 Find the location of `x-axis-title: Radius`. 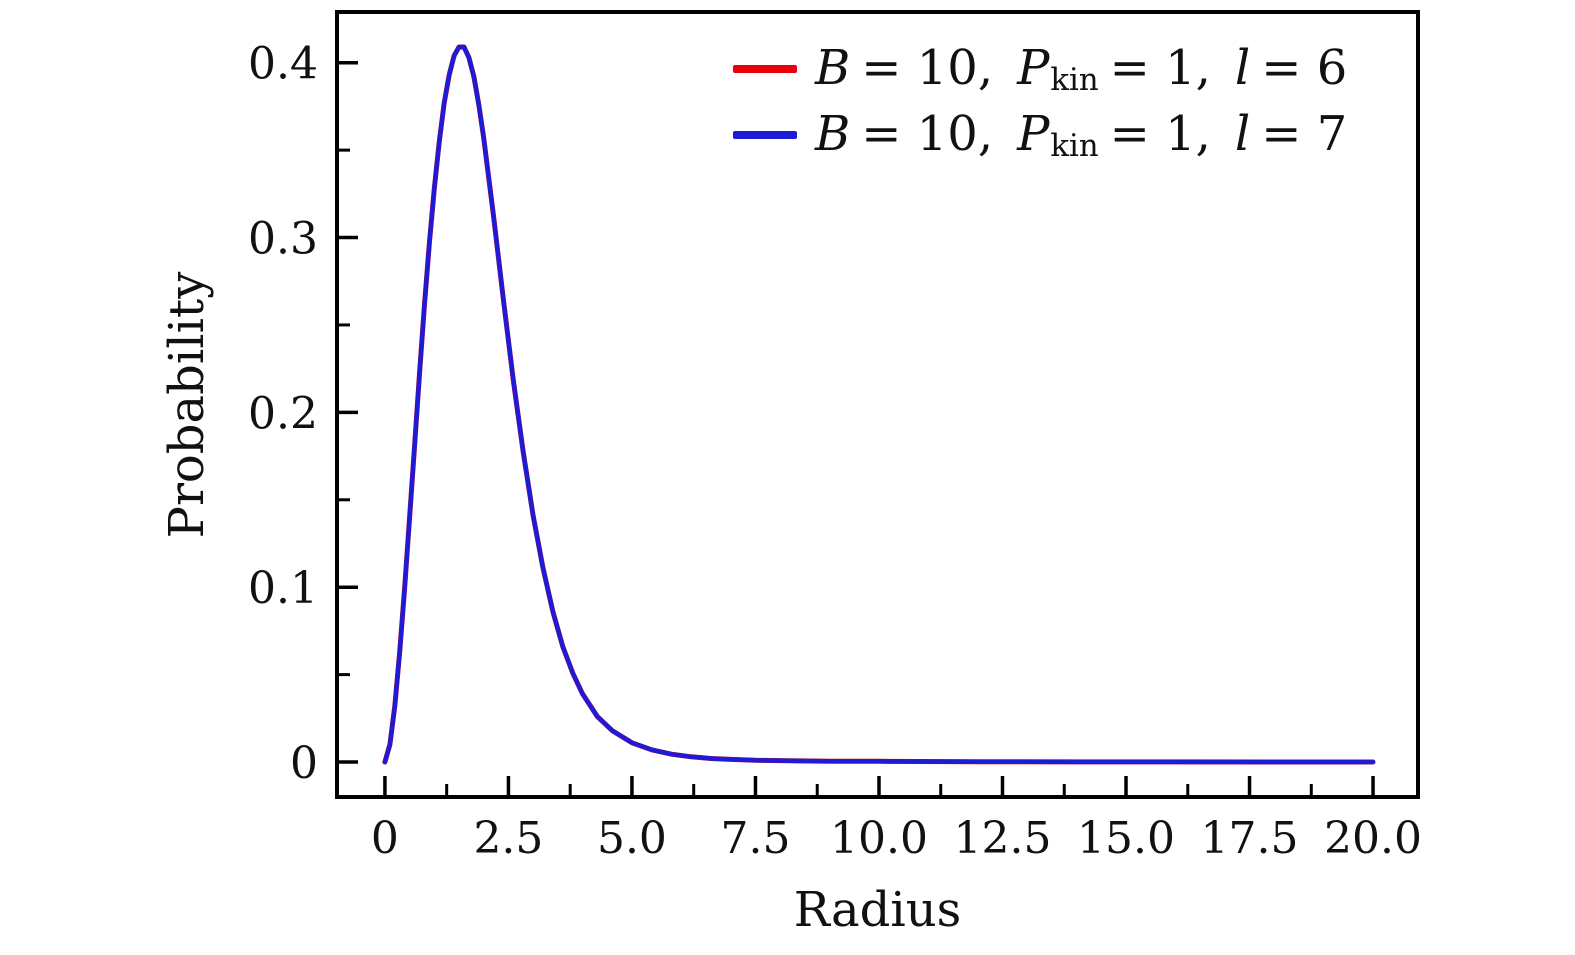

x-axis-title: Radius is located at coordinates (877, 910).